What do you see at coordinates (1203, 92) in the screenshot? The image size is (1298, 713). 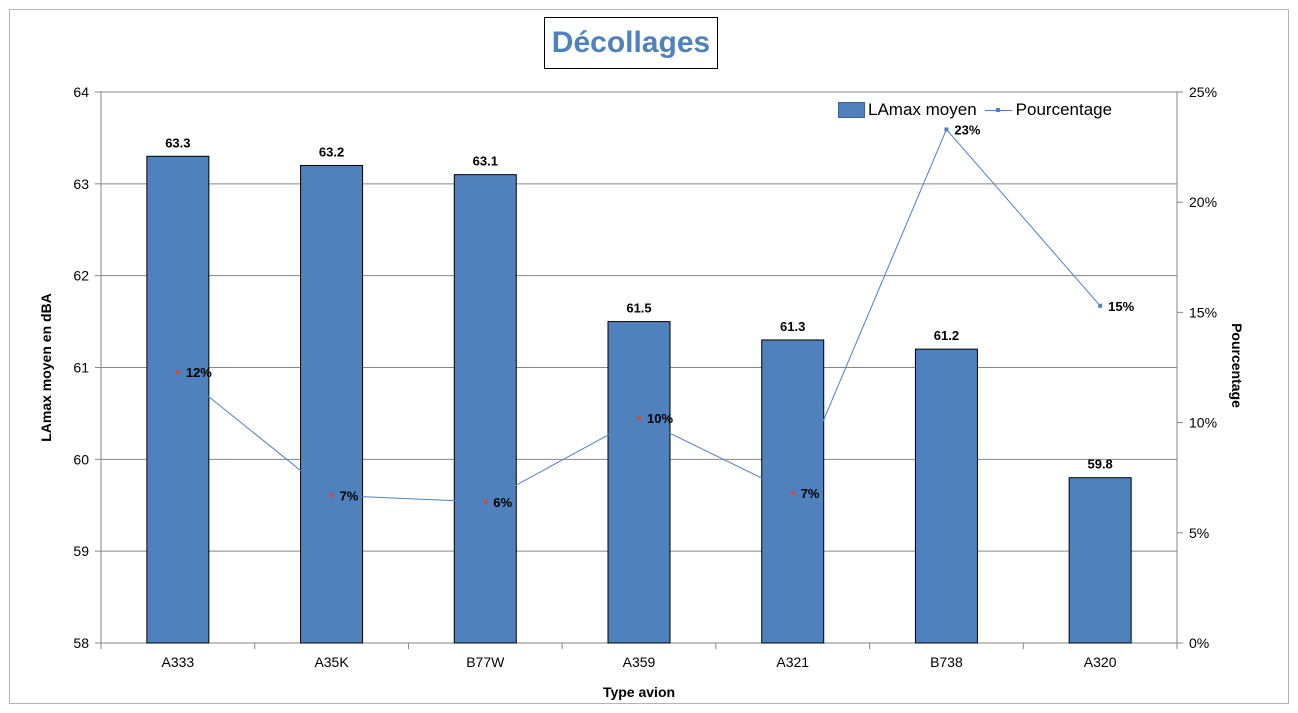 I see `y2-tick-label: 25%` at bounding box center [1203, 92].